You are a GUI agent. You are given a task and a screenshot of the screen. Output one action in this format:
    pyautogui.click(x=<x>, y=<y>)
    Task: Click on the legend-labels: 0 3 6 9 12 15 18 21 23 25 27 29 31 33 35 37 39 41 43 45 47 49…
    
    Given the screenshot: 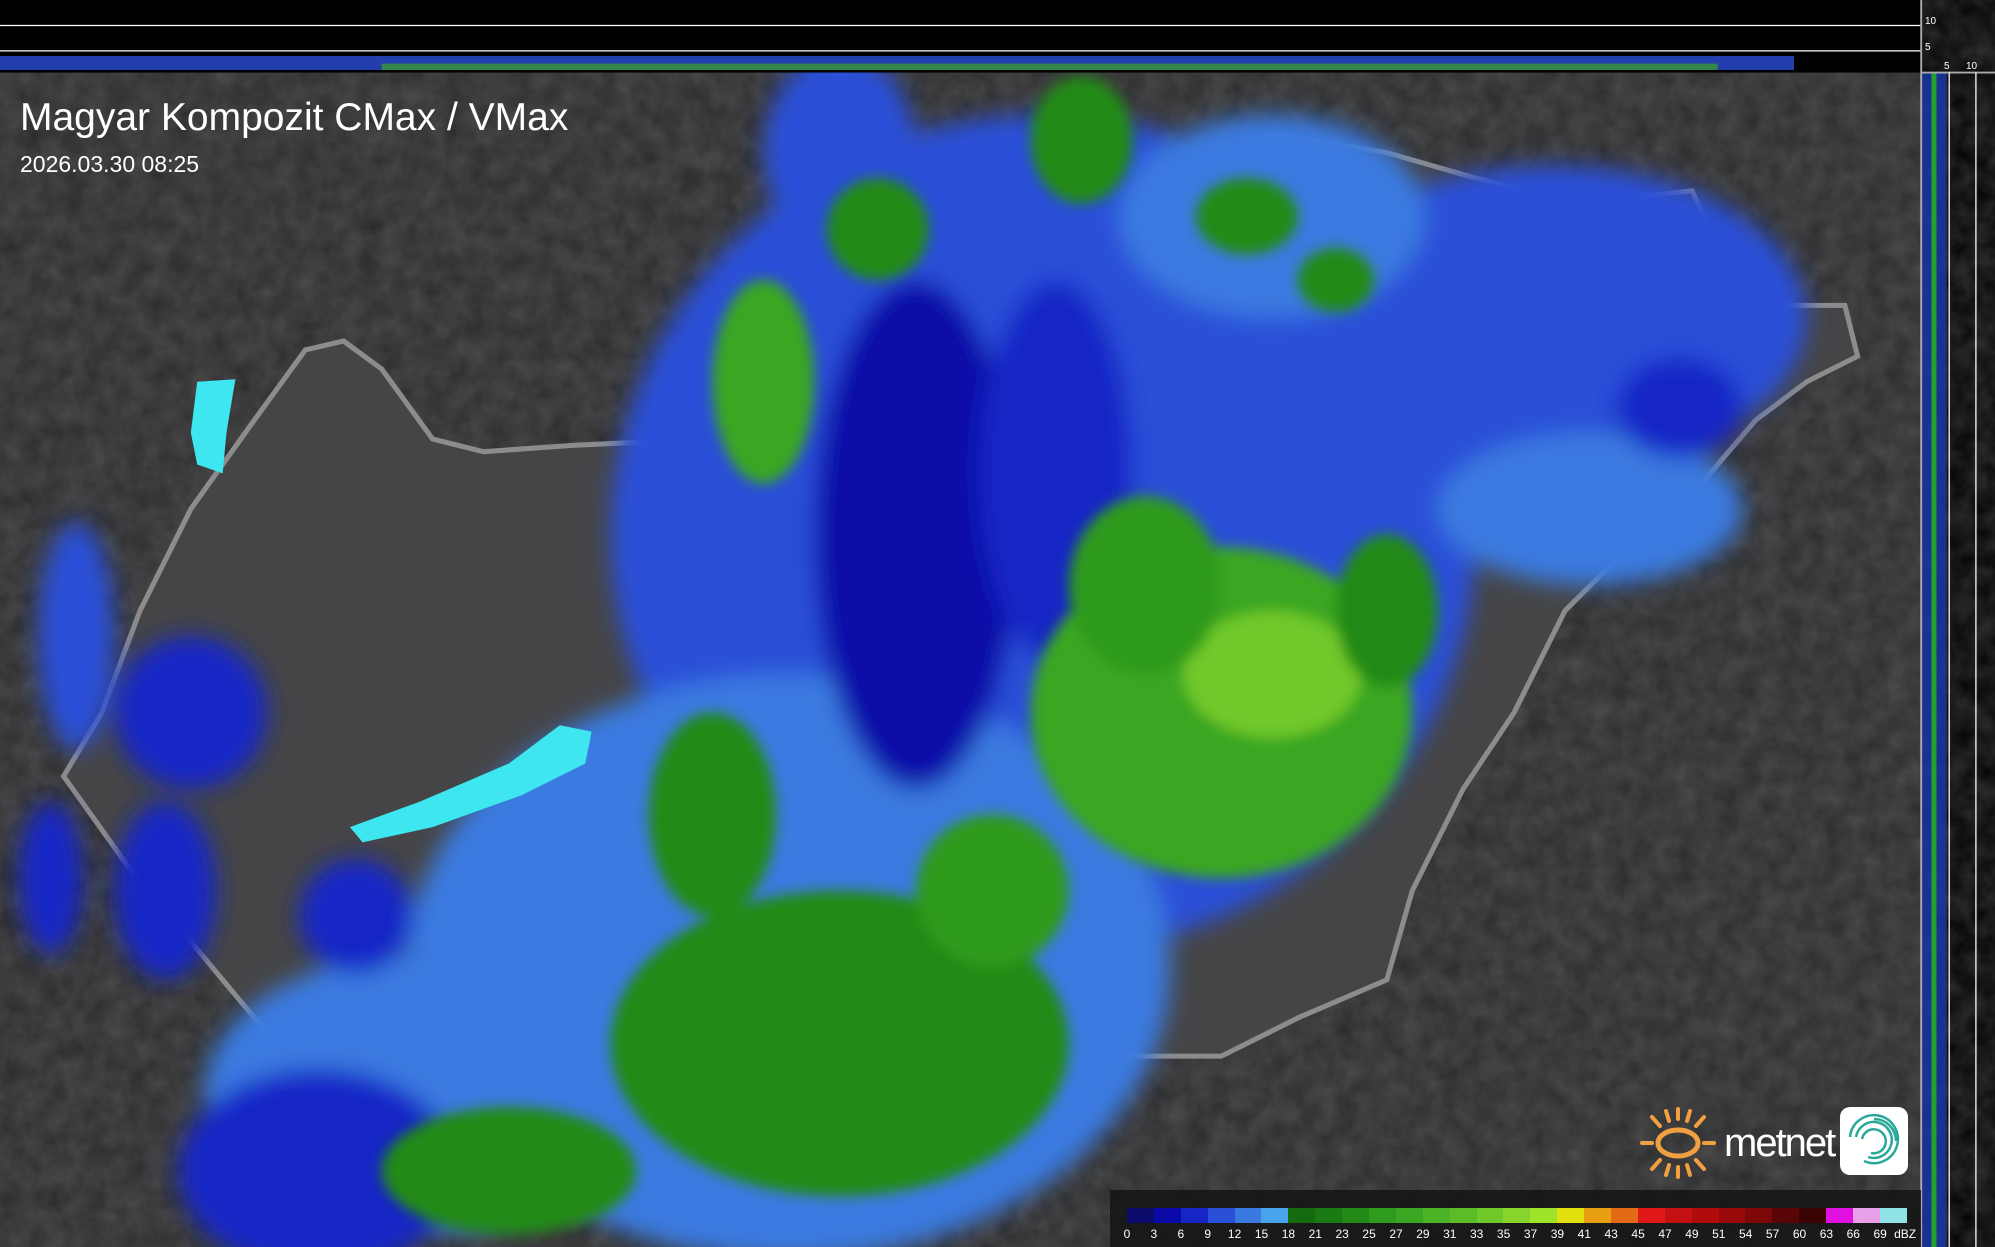 What is the action you would take?
    pyautogui.click(x=1525, y=1235)
    